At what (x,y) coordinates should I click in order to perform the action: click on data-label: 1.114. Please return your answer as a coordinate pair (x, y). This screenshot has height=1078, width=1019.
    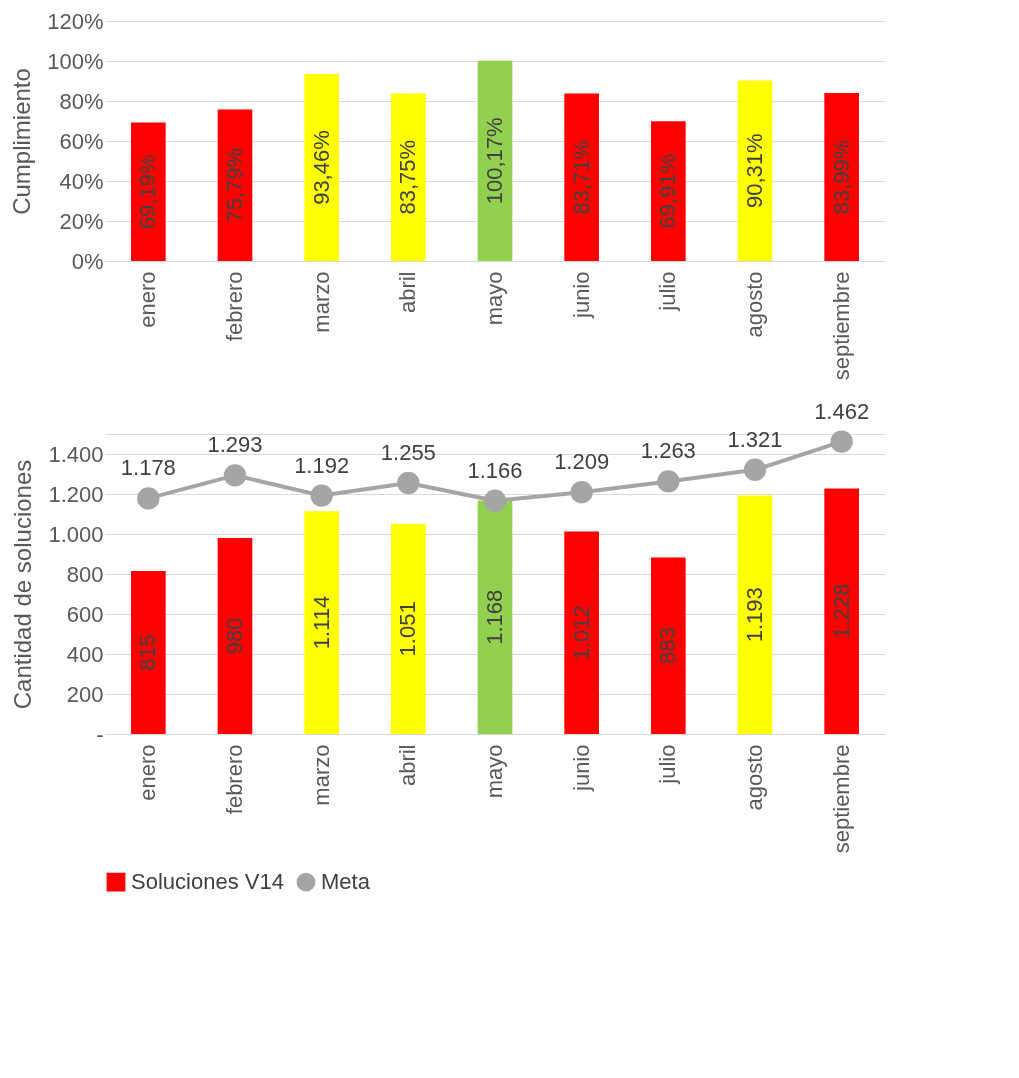
    Looking at the image, I should click on (321, 622).